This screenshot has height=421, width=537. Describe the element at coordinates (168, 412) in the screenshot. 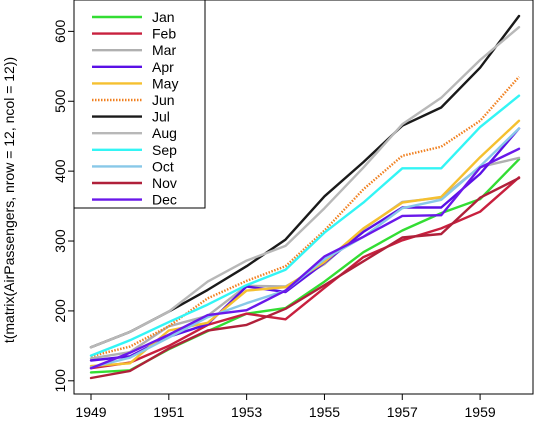

I see `x-tick-label: 1951` at that location.